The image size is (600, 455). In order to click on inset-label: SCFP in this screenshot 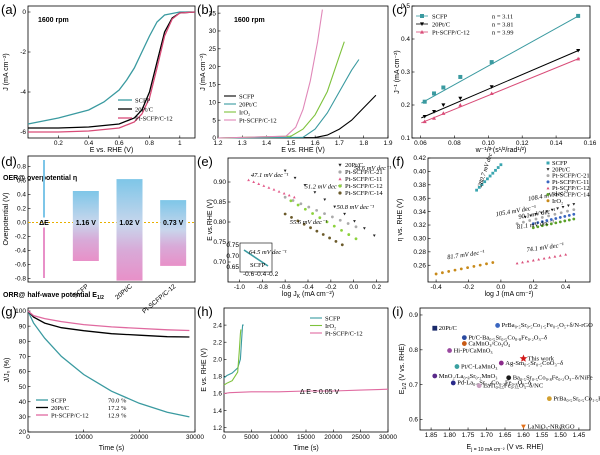, I will do `click(258, 265)`.